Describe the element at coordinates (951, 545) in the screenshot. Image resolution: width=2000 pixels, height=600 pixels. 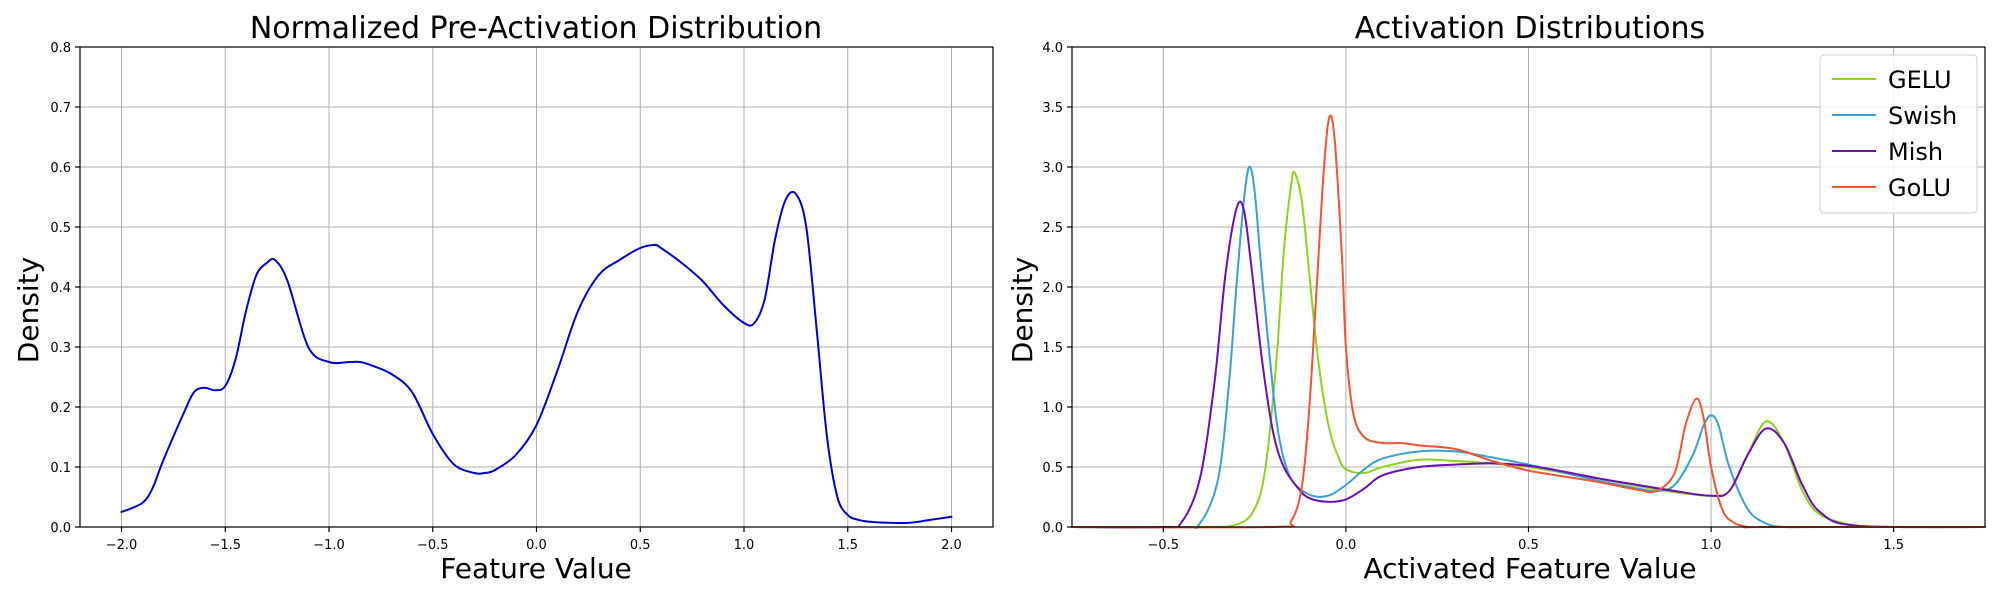
I see `x-tick-label: 2.0` at that location.